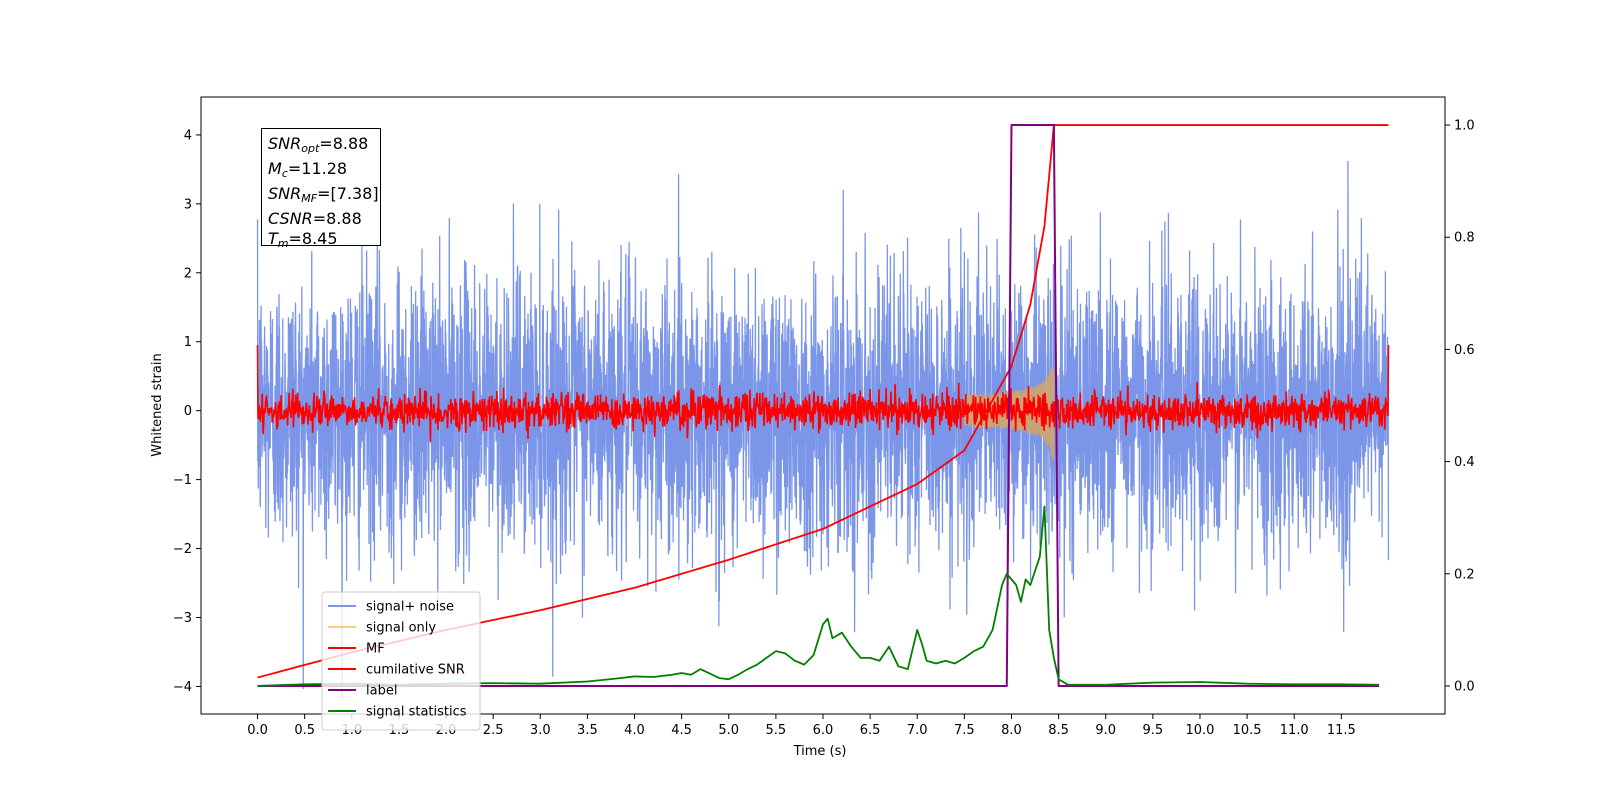 The image size is (1600, 800). I want to click on y-tick-label: 1, so click(188, 342).